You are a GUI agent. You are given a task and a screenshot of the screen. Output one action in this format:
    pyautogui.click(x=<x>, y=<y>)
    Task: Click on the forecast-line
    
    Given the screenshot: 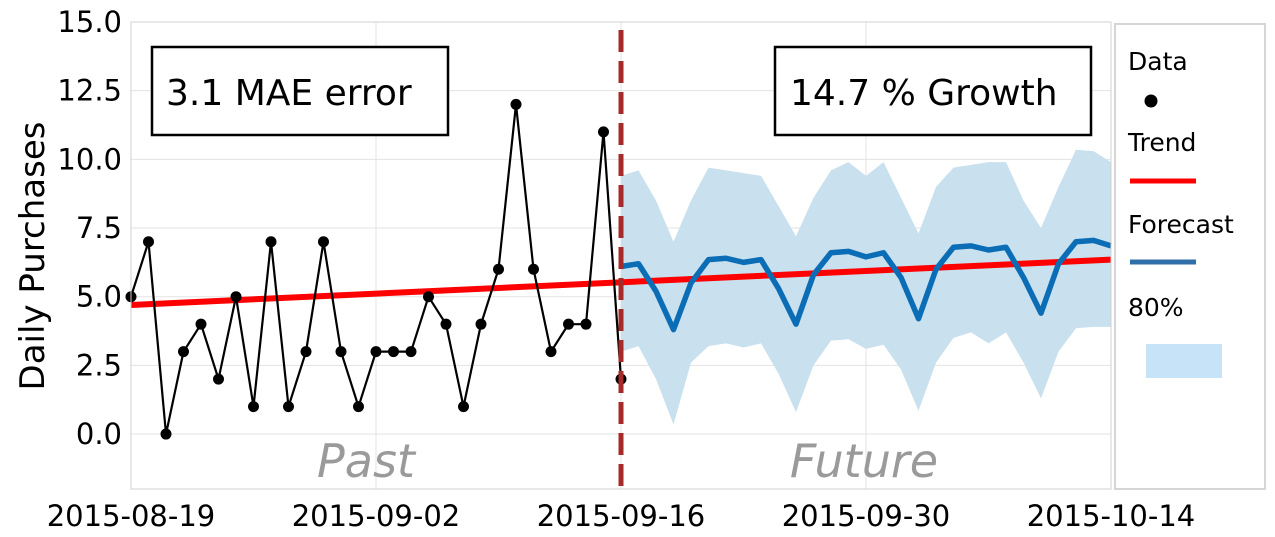 What is the action you would take?
    pyautogui.click(x=866, y=285)
    